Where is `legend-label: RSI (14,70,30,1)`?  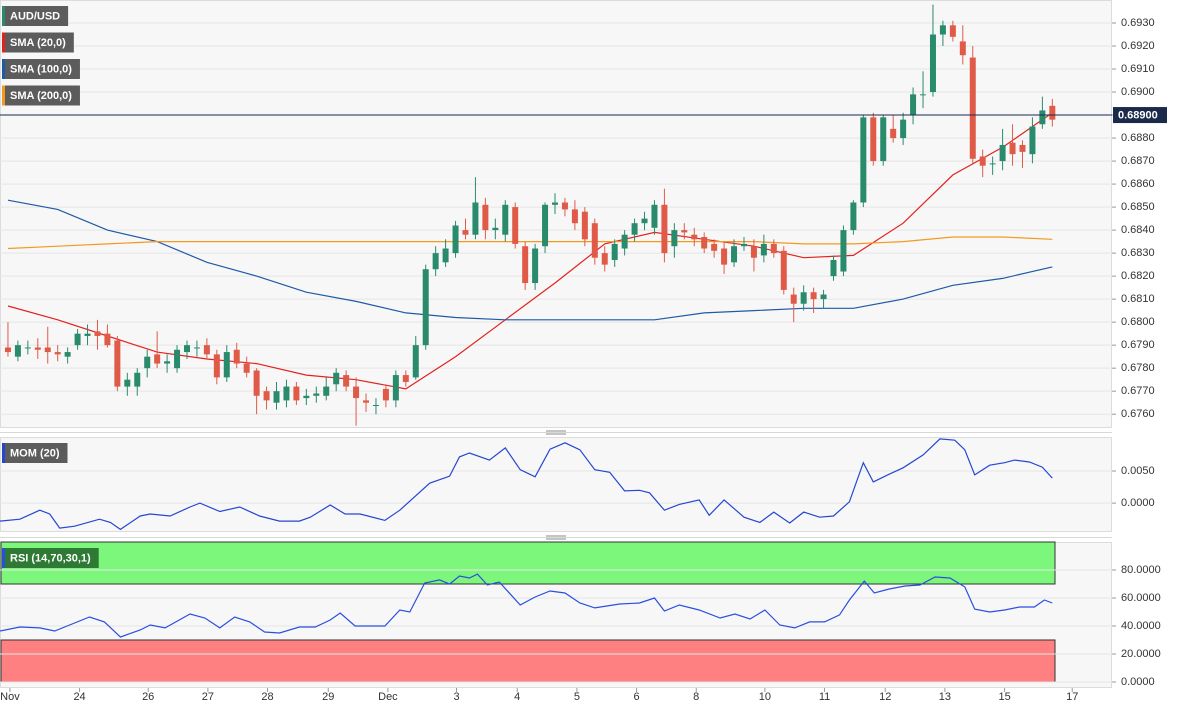
legend-label: RSI (14,70,30,1) is located at coordinates (50, 558).